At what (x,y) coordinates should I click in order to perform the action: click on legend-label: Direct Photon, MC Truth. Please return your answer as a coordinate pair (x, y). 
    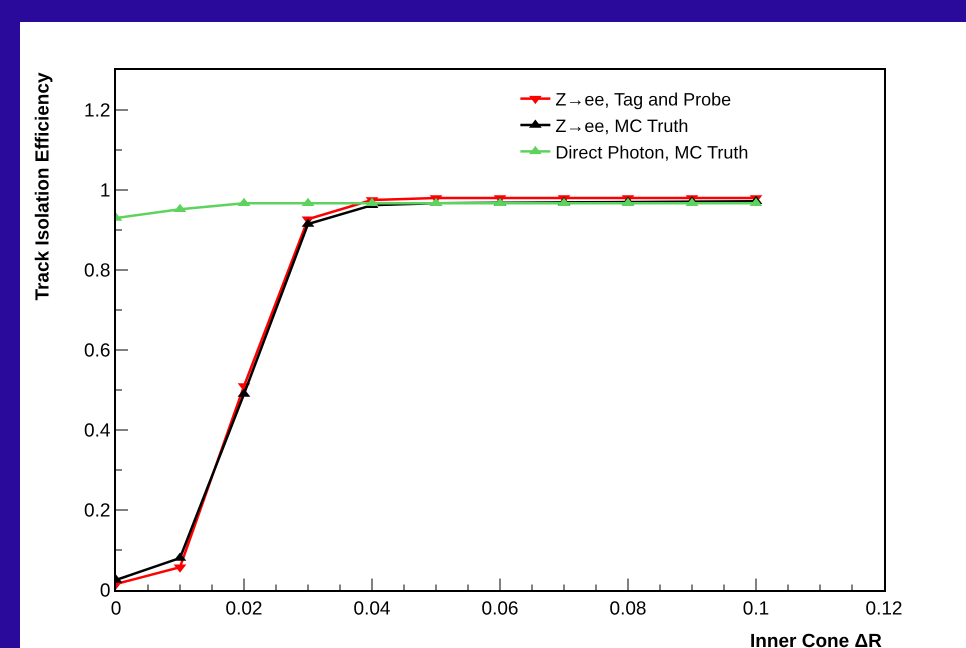
    Looking at the image, I should click on (651, 152).